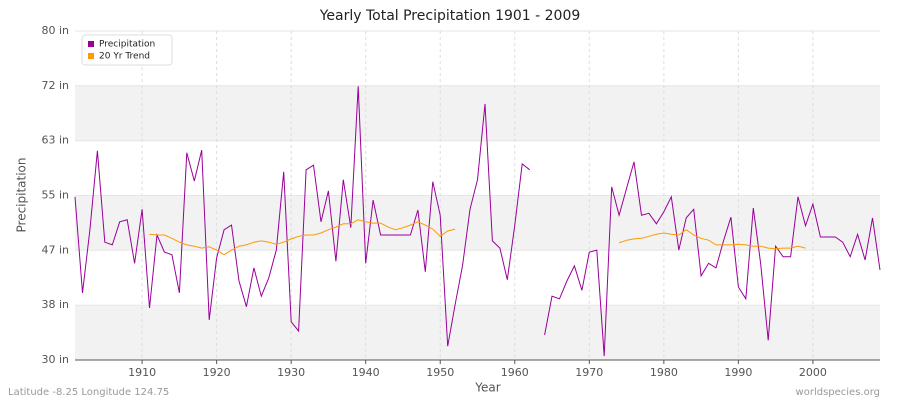 The height and width of the screenshot is (404, 900). I want to click on y-axis-label: Precipitation, so click(22, 194).